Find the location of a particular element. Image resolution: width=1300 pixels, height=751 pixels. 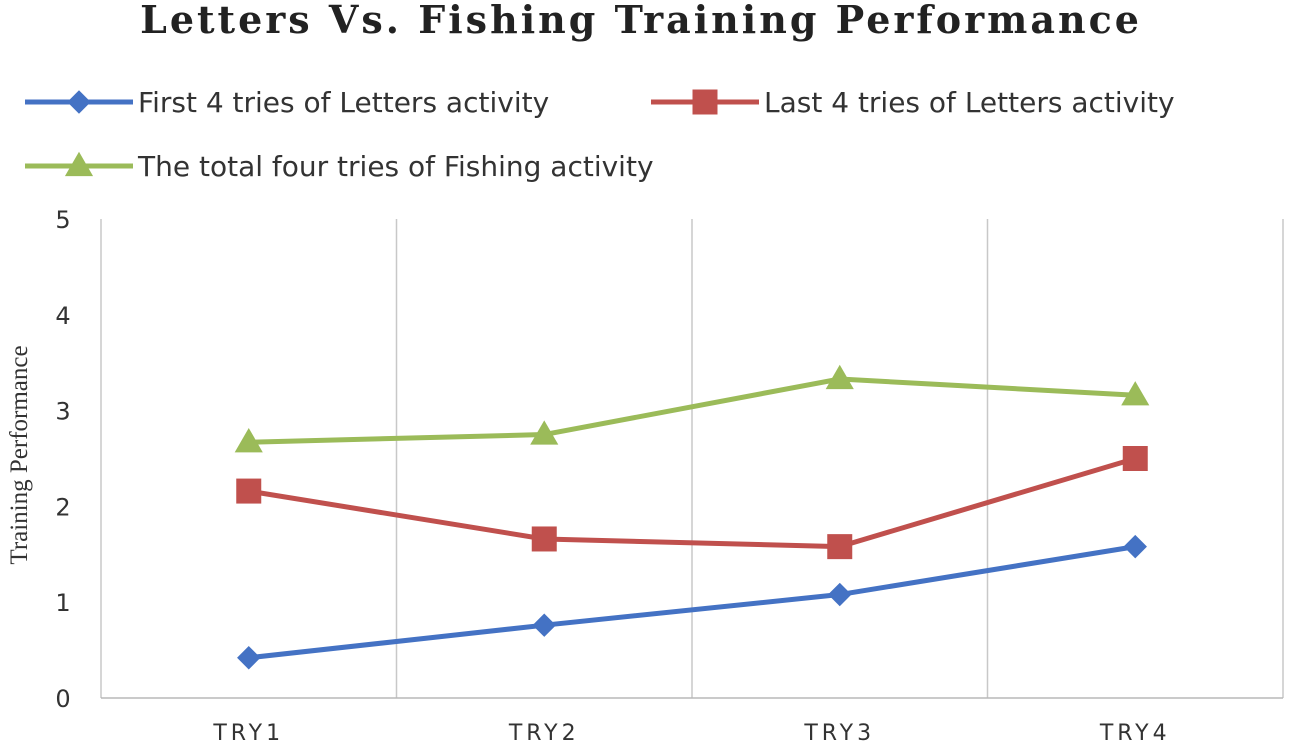

x-tick-label: TRY1 is located at coordinates (248, 733).